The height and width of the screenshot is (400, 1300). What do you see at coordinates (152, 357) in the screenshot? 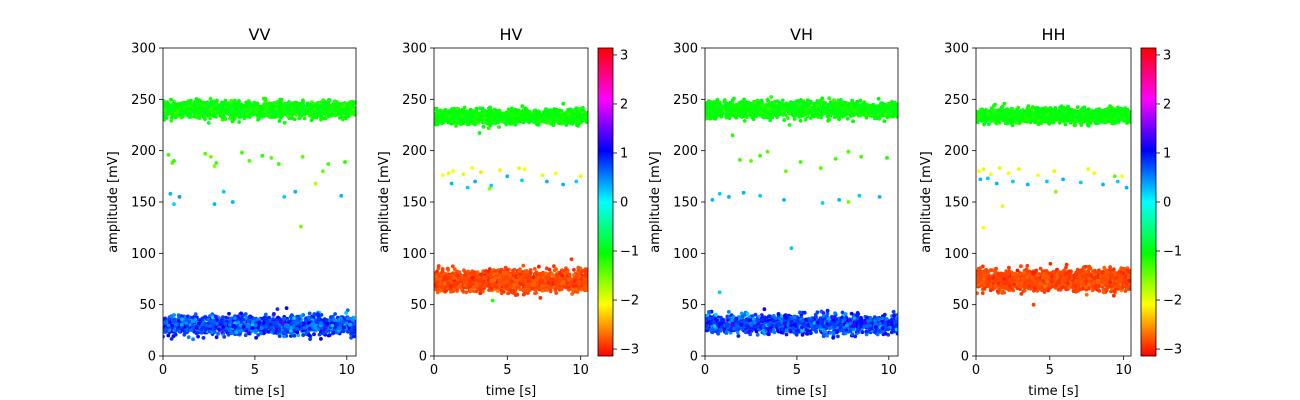
I see `y-tick-label: 0` at bounding box center [152, 357].